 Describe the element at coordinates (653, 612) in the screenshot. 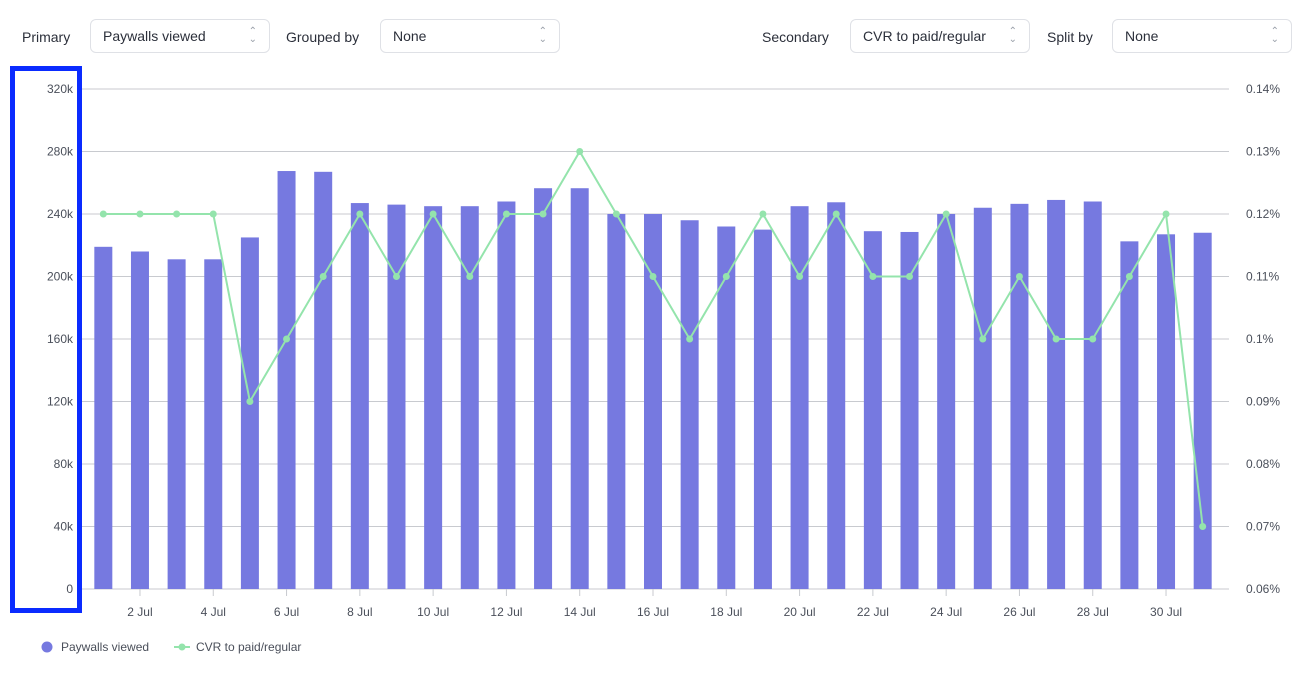

I see `x-tick-label: 16 Jul` at that location.